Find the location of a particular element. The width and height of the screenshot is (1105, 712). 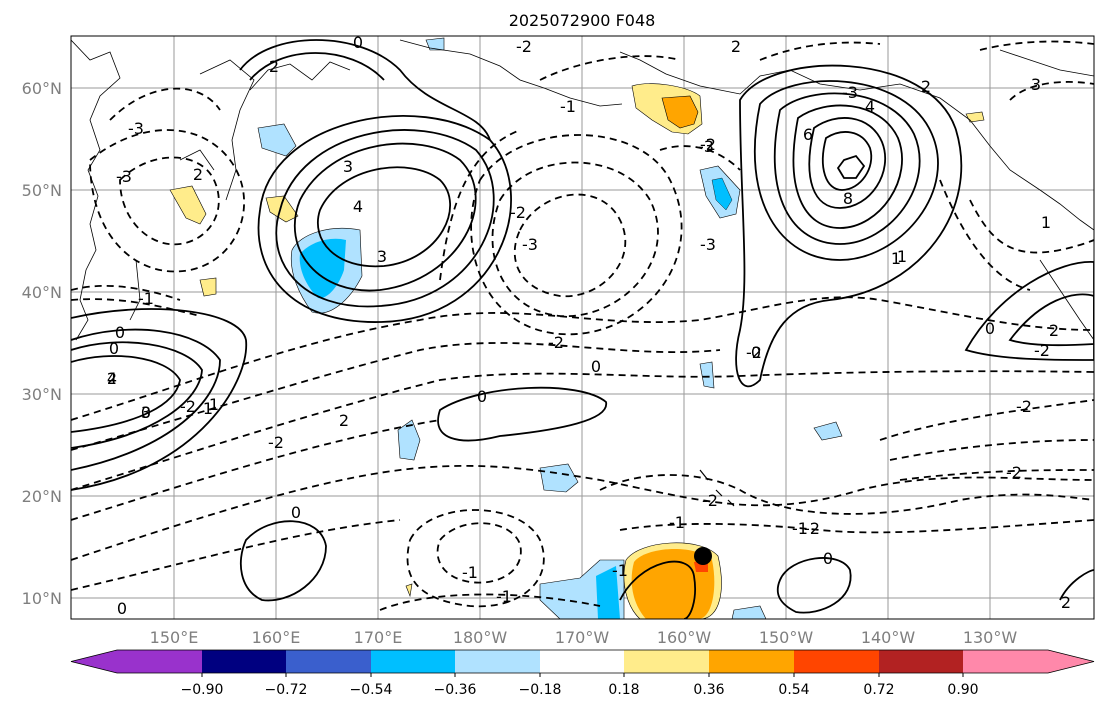

lat-tick-label: 60°N is located at coordinates (42, 88).